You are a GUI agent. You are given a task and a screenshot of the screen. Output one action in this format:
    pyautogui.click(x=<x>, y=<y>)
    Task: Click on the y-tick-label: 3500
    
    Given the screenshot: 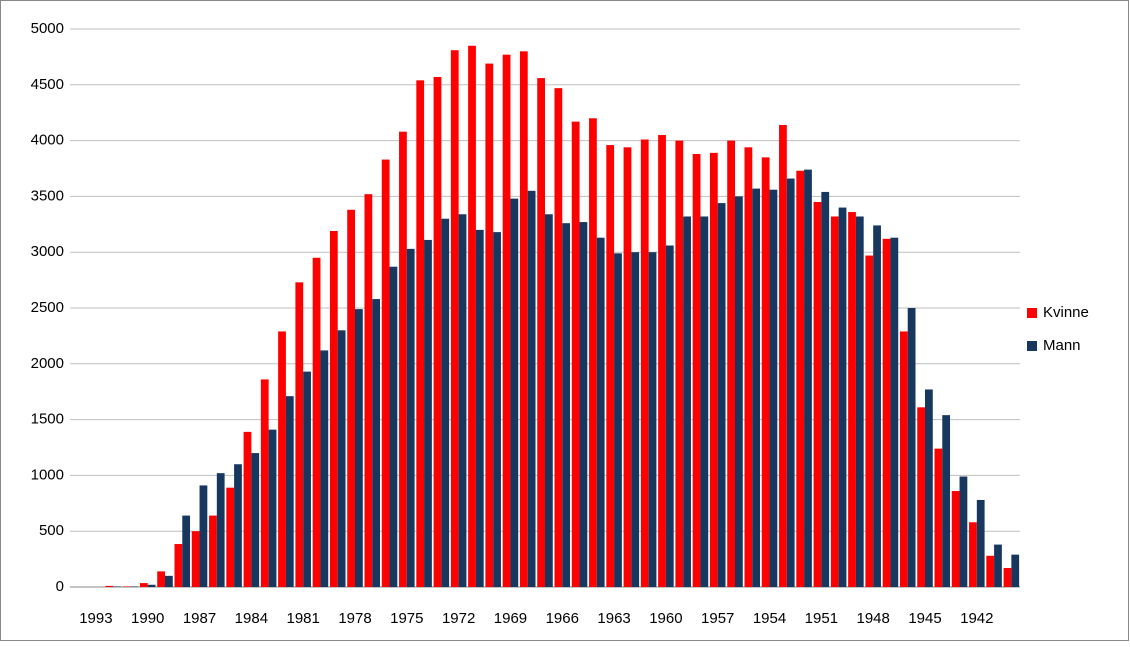 What is the action you would take?
    pyautogui.click(x=47, y=195)
    